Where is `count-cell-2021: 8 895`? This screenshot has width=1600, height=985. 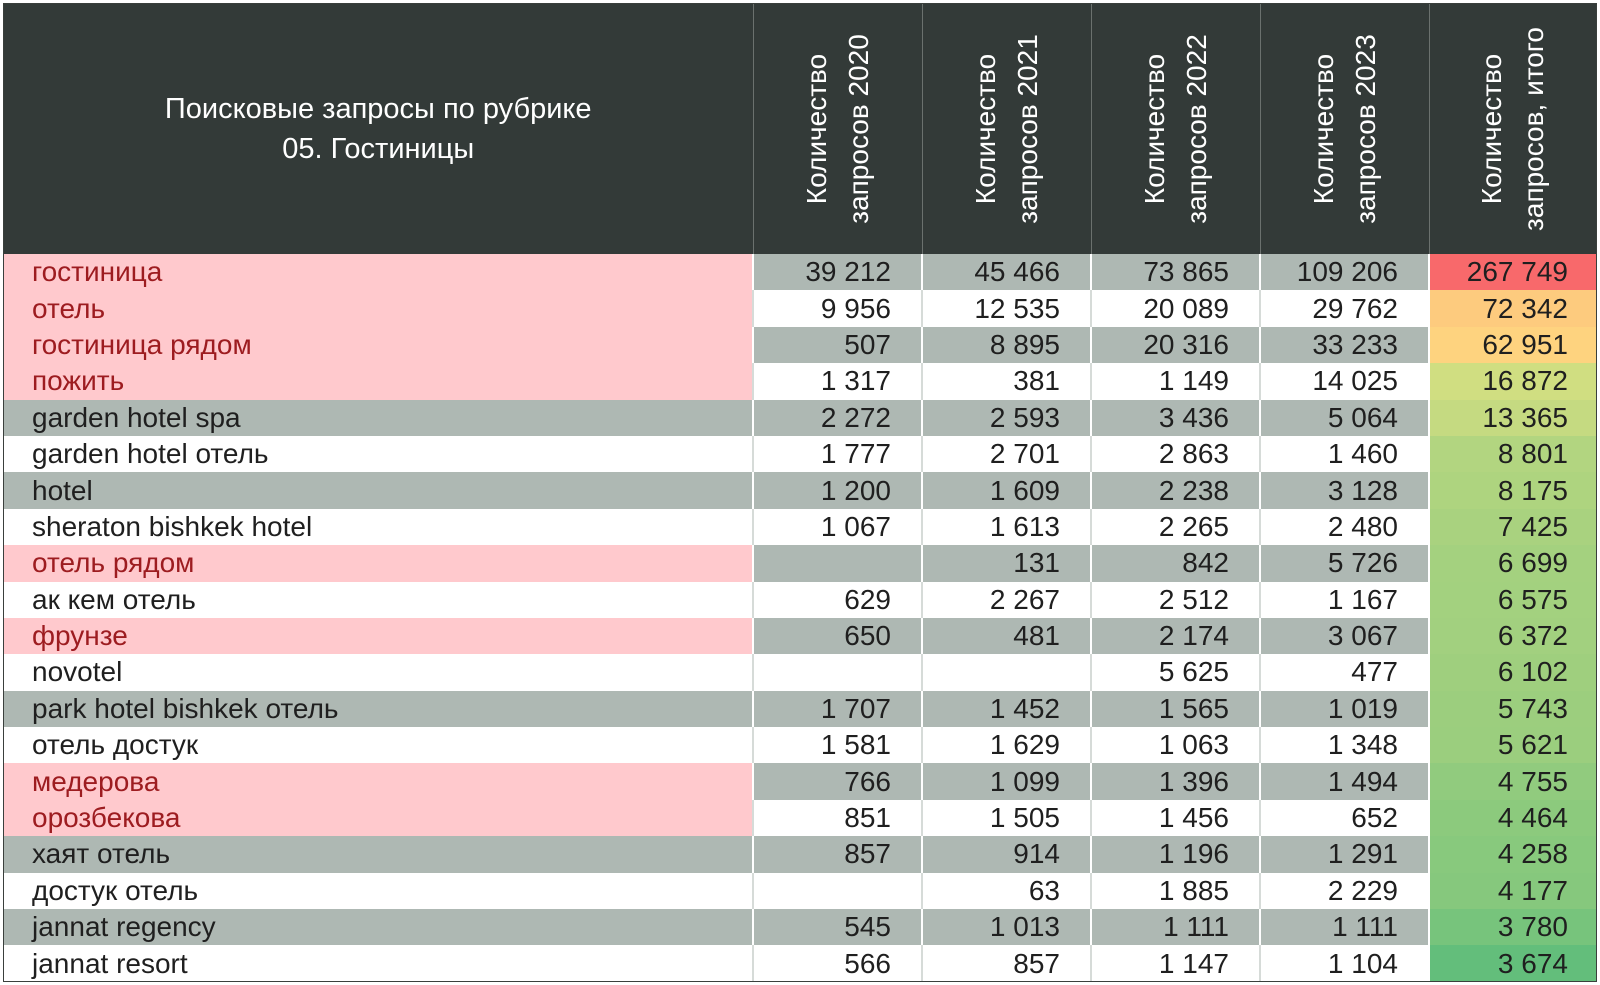
count-cell-2021: 8 895 is located at coordinates (1006, 345).